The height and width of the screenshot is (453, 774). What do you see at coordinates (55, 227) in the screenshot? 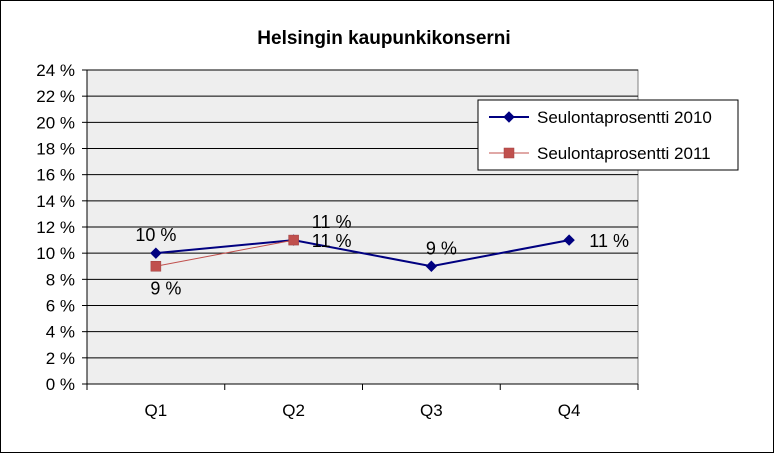
I see `y-tick-label: 12 %` at bounding box center [55, 227].